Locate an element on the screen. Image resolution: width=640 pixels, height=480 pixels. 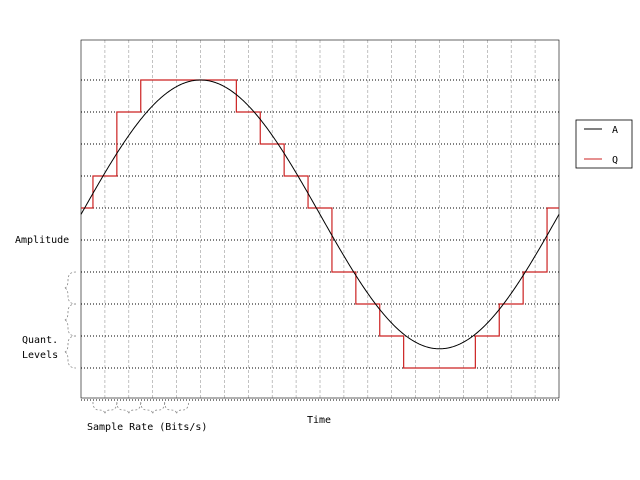
legend-label-a: A is located at coordinates (615, 130).